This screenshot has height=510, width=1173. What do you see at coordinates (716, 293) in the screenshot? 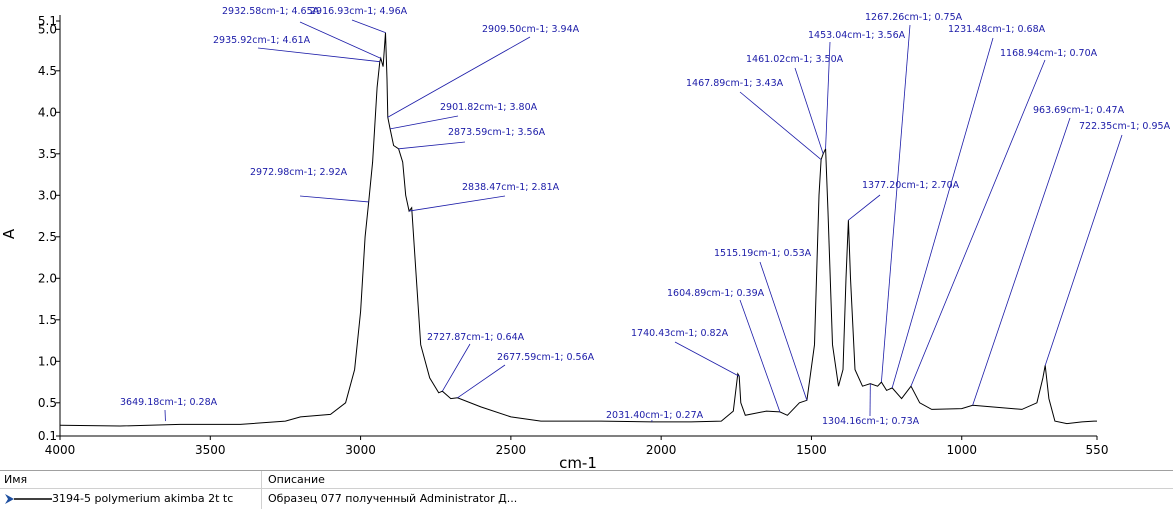
I see `annotation-label: 1604.89cm-1; 0.39A` at bounding box center [716, 293].